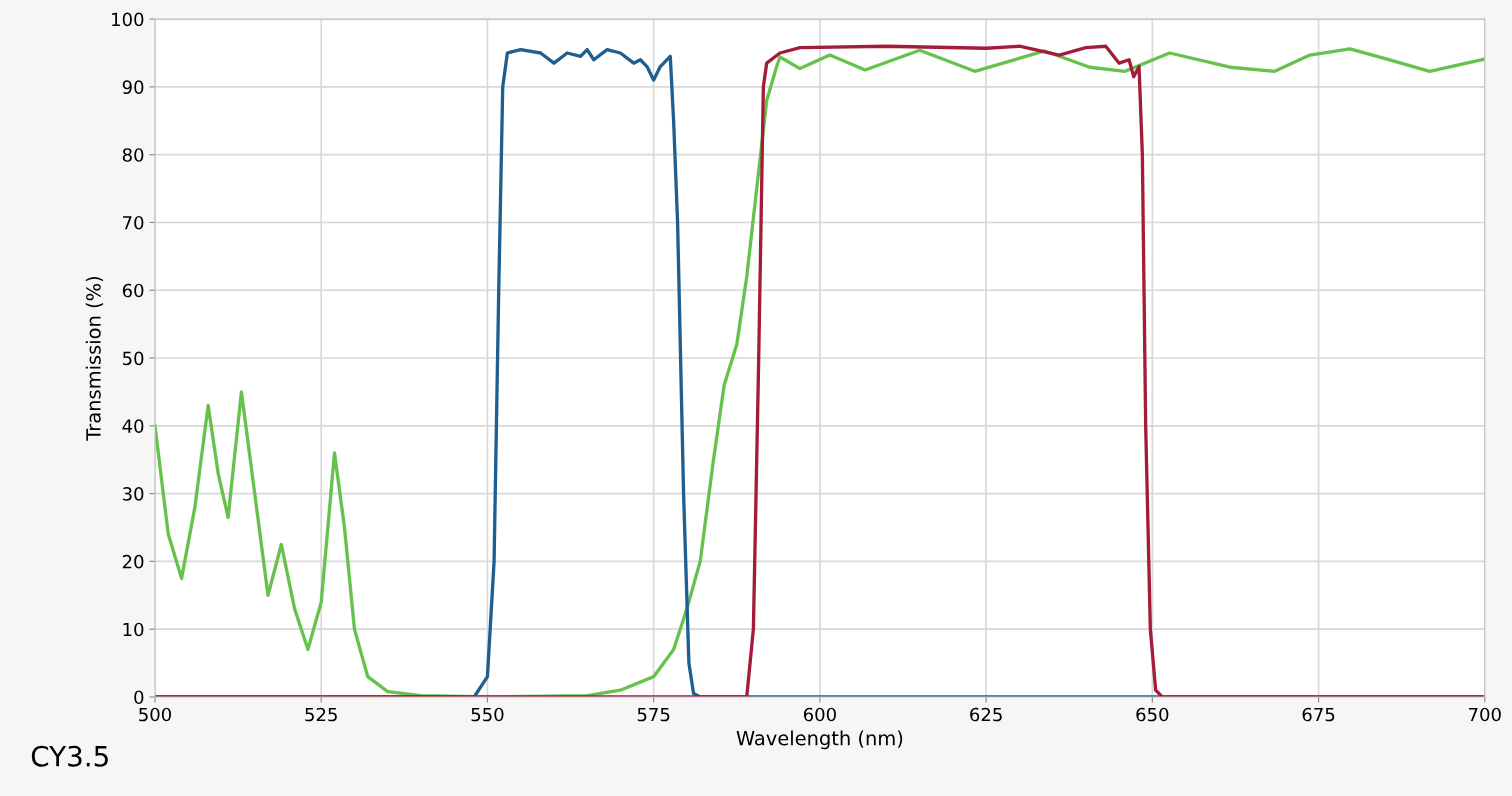 This screenshot has width=1512, height=796. Describe the element at coordinates (133, 561) in the screenshot. I see `y-tick-label: 20` at that location.